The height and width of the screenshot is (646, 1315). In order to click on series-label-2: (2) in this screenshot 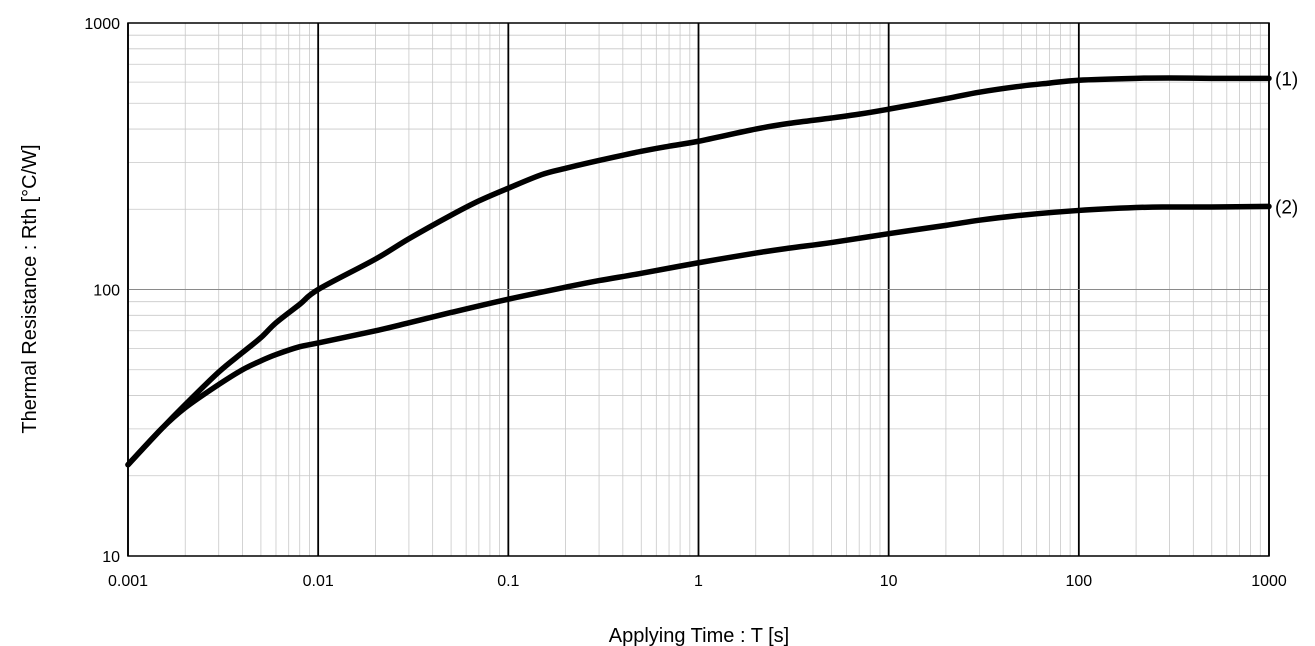, I will do `click(1286, 207)`.